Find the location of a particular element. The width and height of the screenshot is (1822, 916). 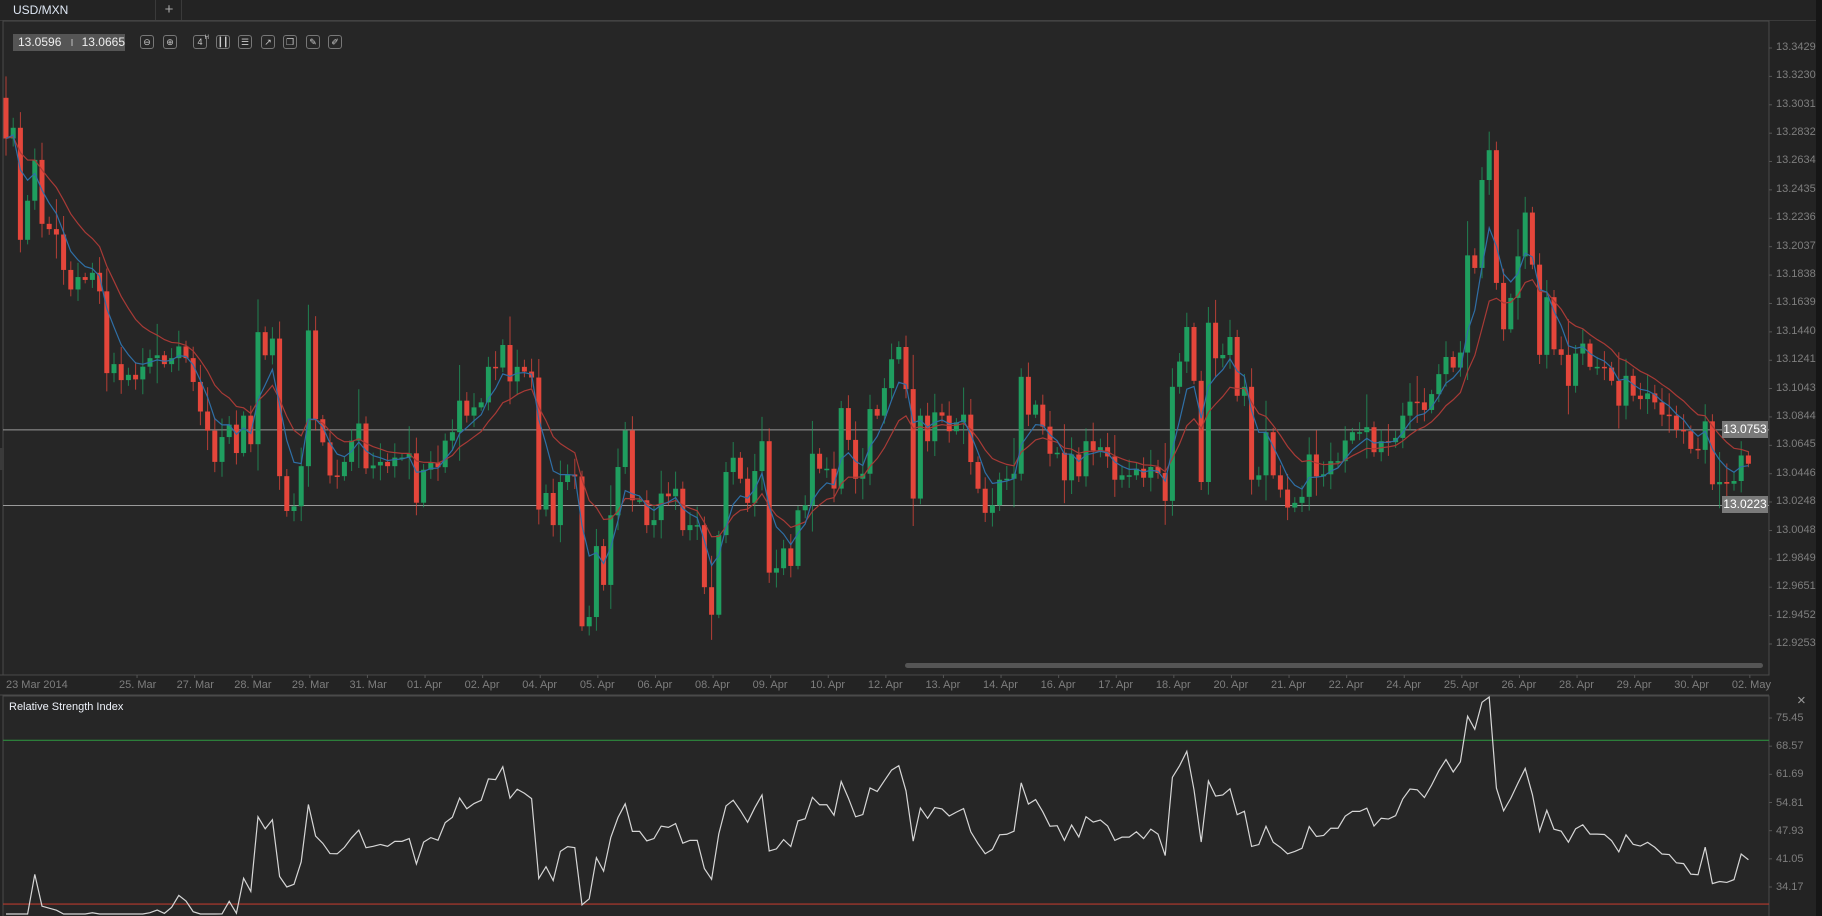

y-tick-label: 13.0248 is located at coordinates (1796, 500).